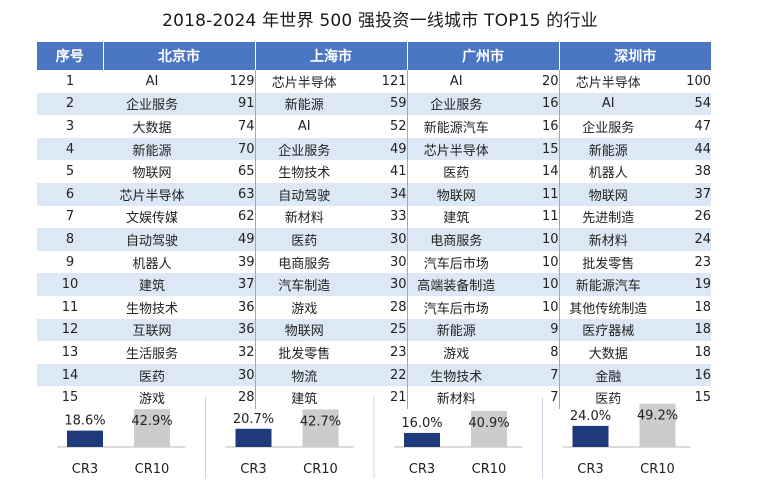  What do you see at coordinates (70, 149) in the screenshot?
I see `row-index: 4` at bounding box center [70, 149].